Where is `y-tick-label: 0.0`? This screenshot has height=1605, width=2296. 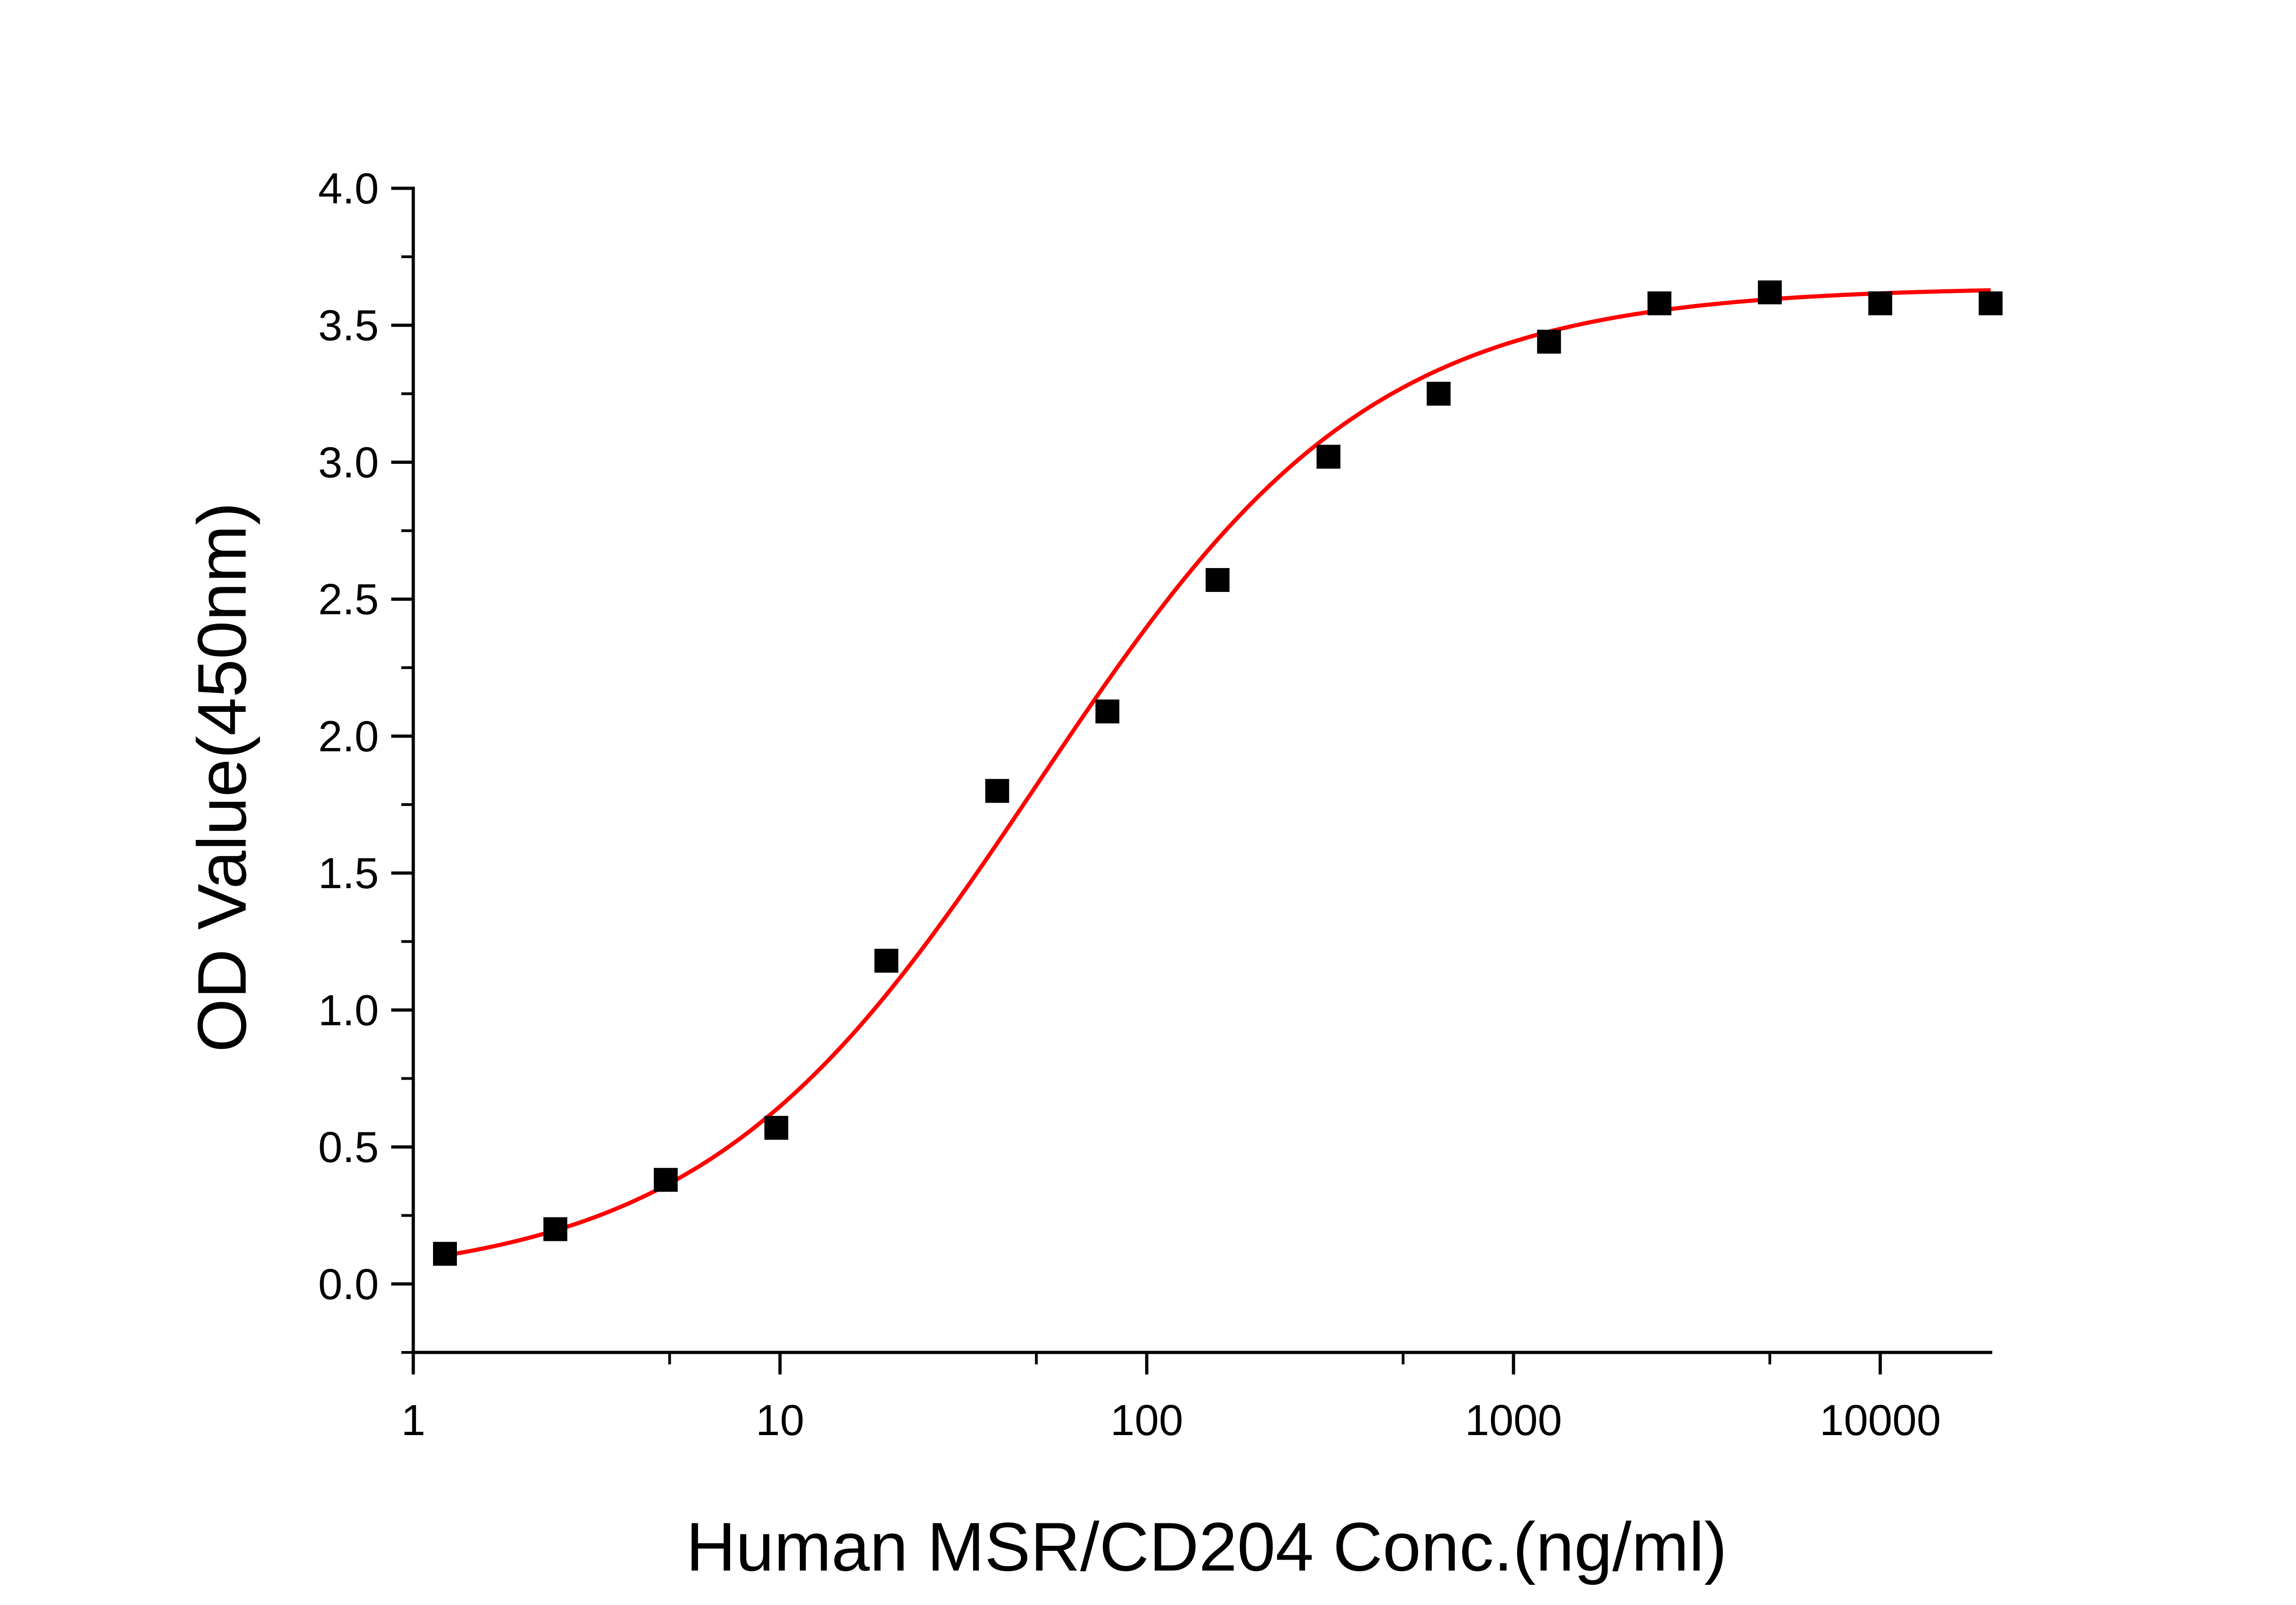
y-tick-label: 0.0 is located at coordinates (348, 1284).